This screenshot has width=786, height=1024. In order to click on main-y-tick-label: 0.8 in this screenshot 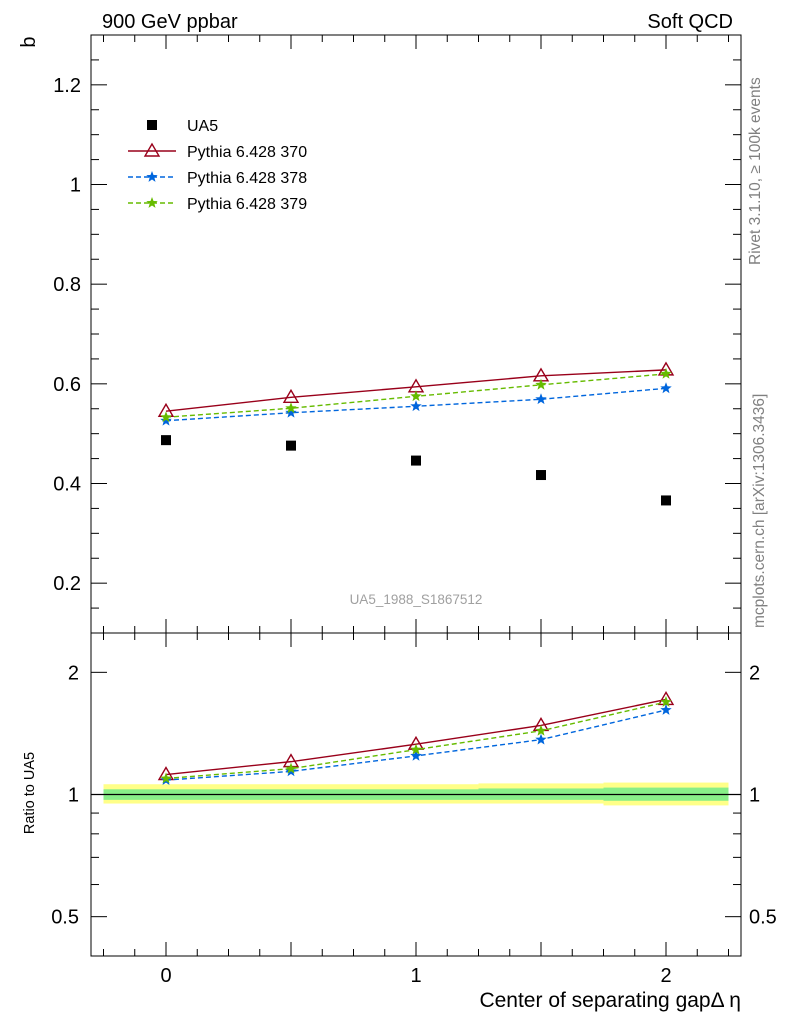, I will do `click(67, 285)`.